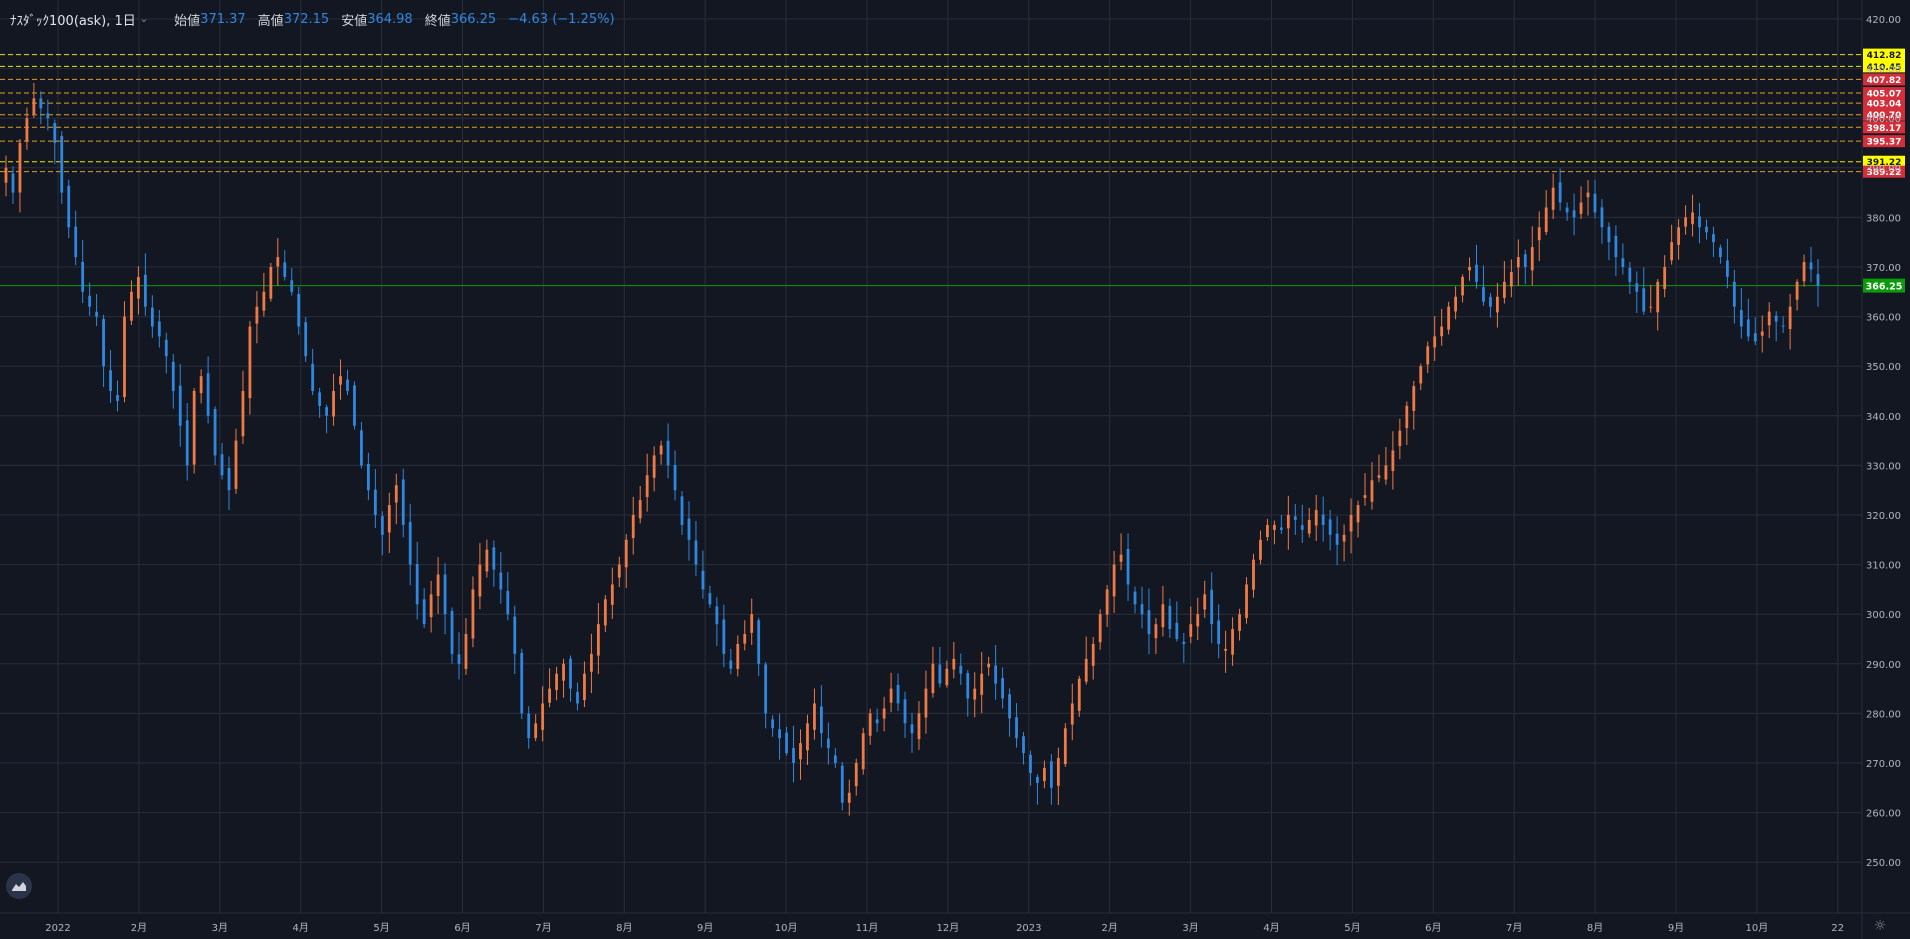 The width and height of the screenshot is (1910, 939). Describe the element at coordinates (1884, 81) in the screenshot. I see `level-label: 407.82` at that location.